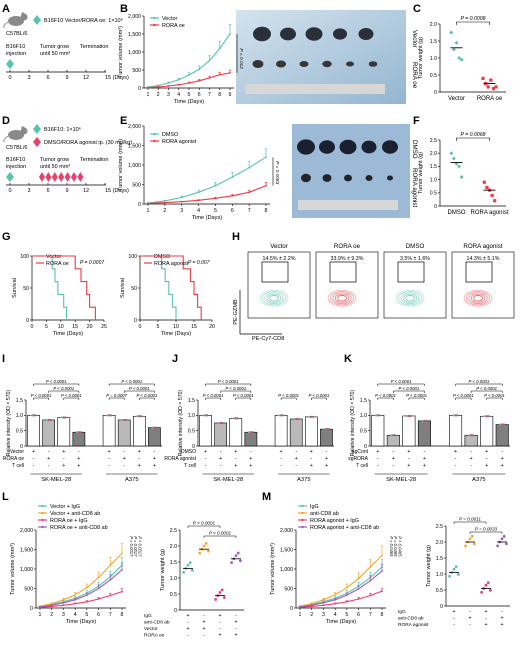 The image size is (520, 650). What do you see at coordinates (486, 529) in the screenshot?
I see `p-value: P = 0.0033` at bounding box center [486, 529].